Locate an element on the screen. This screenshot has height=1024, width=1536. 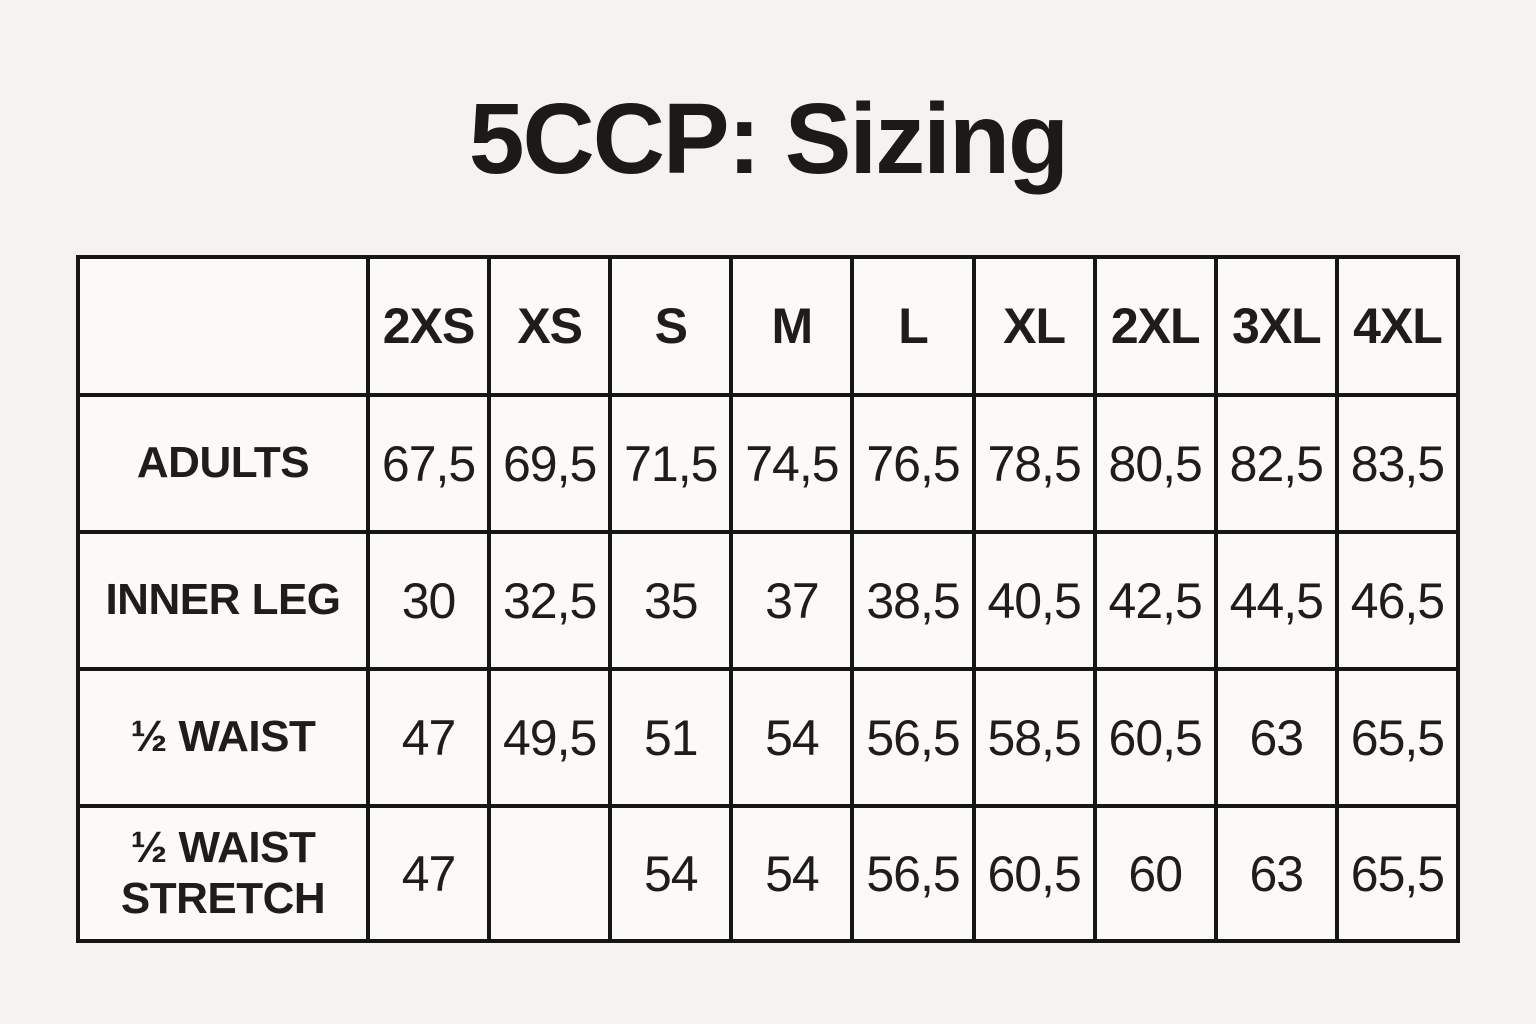
row-label-half-waist: ½ WAIST is located at coordinates (223, 737).